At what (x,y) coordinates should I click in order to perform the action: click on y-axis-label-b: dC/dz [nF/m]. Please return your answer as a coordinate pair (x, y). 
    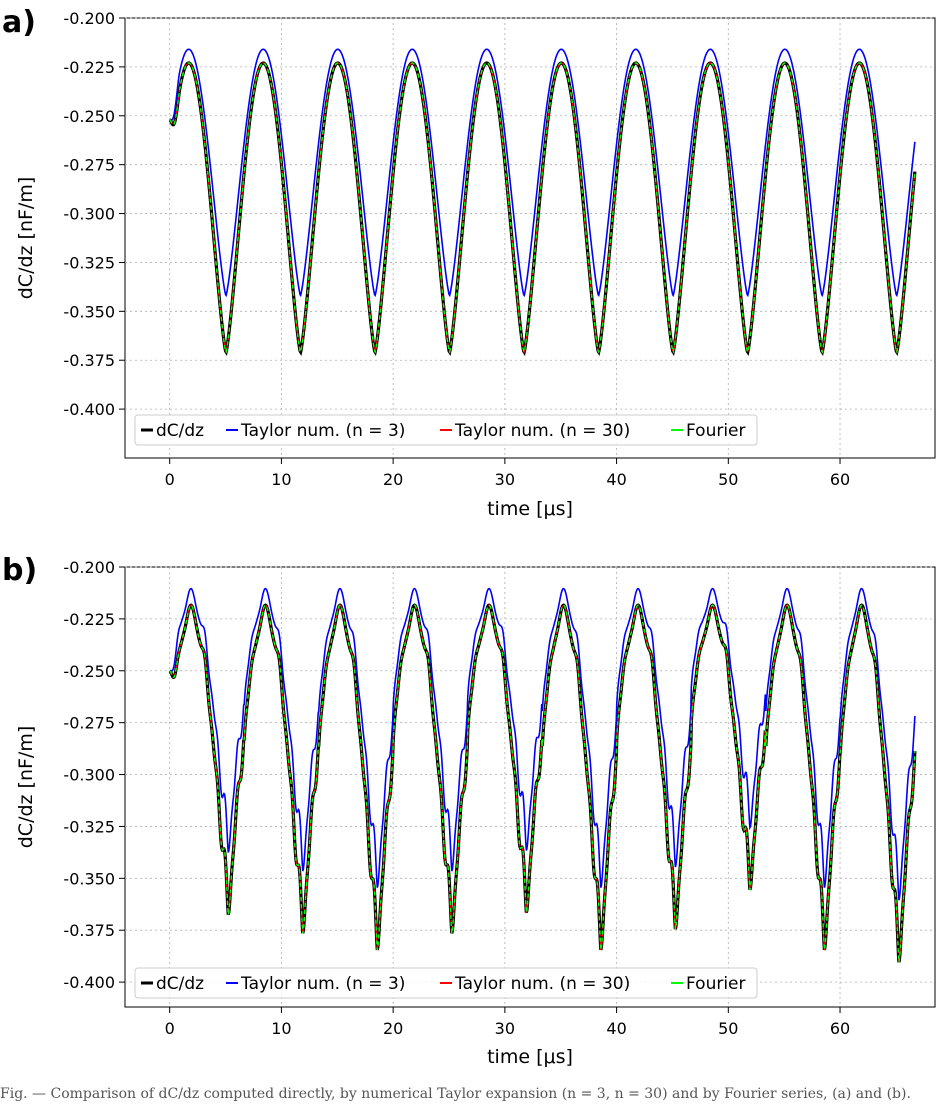
    Looking at the image, I should click on (26, 787).